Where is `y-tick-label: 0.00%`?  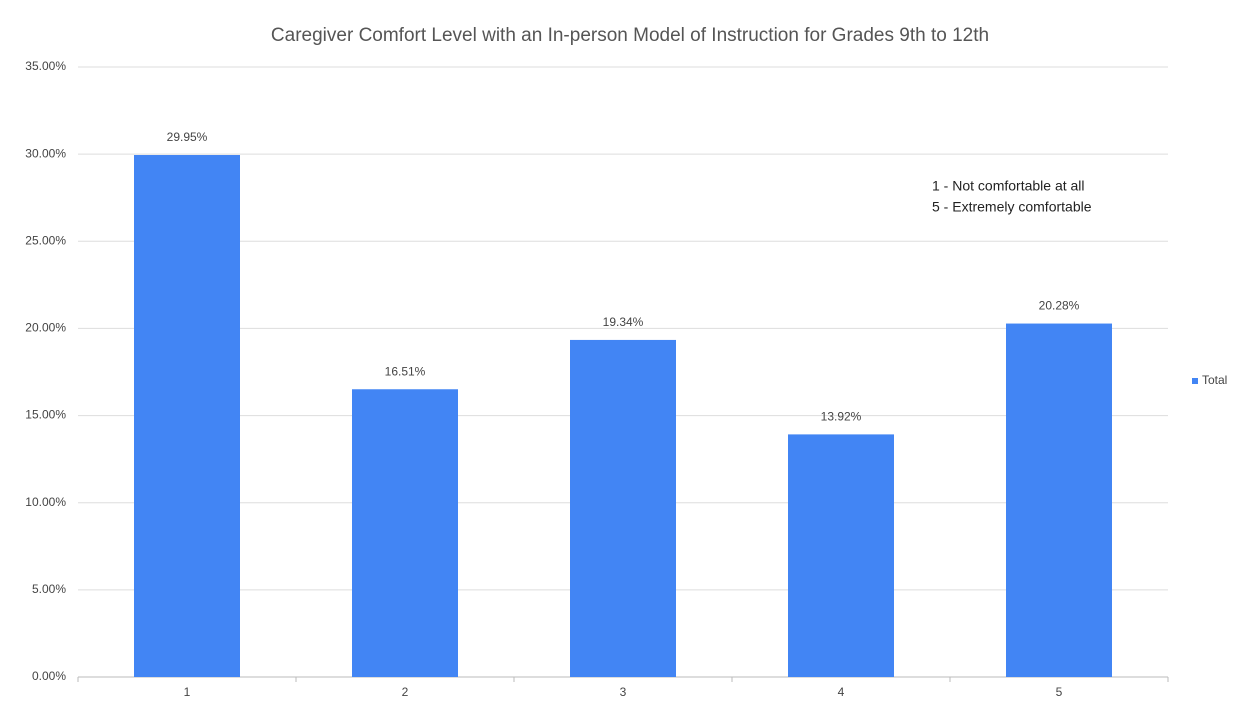 y-tick-label: 0.00% is located at coordinates (49, 676).